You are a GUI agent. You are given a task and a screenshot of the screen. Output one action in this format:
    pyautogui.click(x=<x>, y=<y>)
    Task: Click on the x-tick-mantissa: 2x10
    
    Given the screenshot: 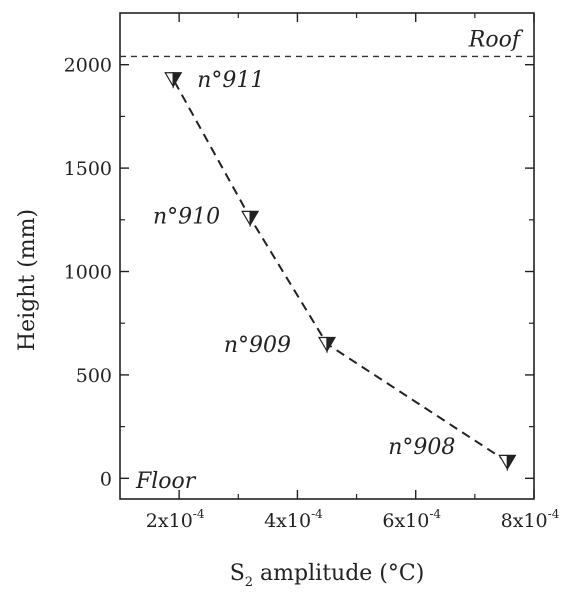 What is the action you would take?
    pyautogui.click(x=169, y=521)
    